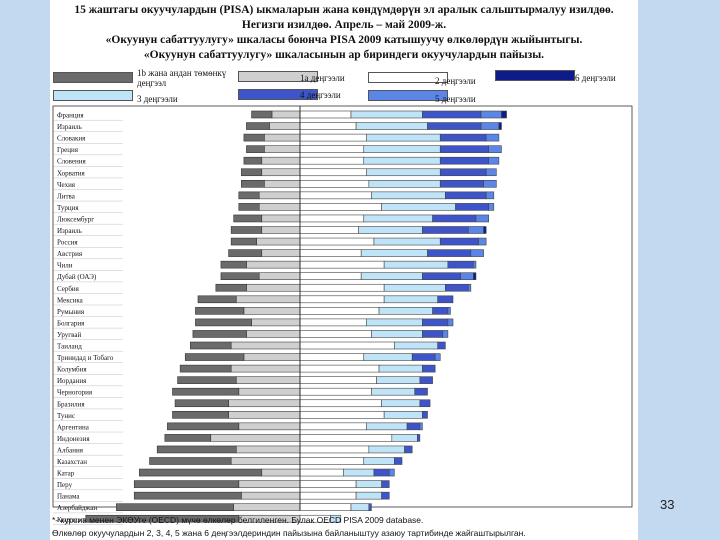 This screenshot has height=540, width=720. What do you see at coordinates (68, 497) in the screenshot?
I see `country-label: Панама` at bounding box center [68, 497].